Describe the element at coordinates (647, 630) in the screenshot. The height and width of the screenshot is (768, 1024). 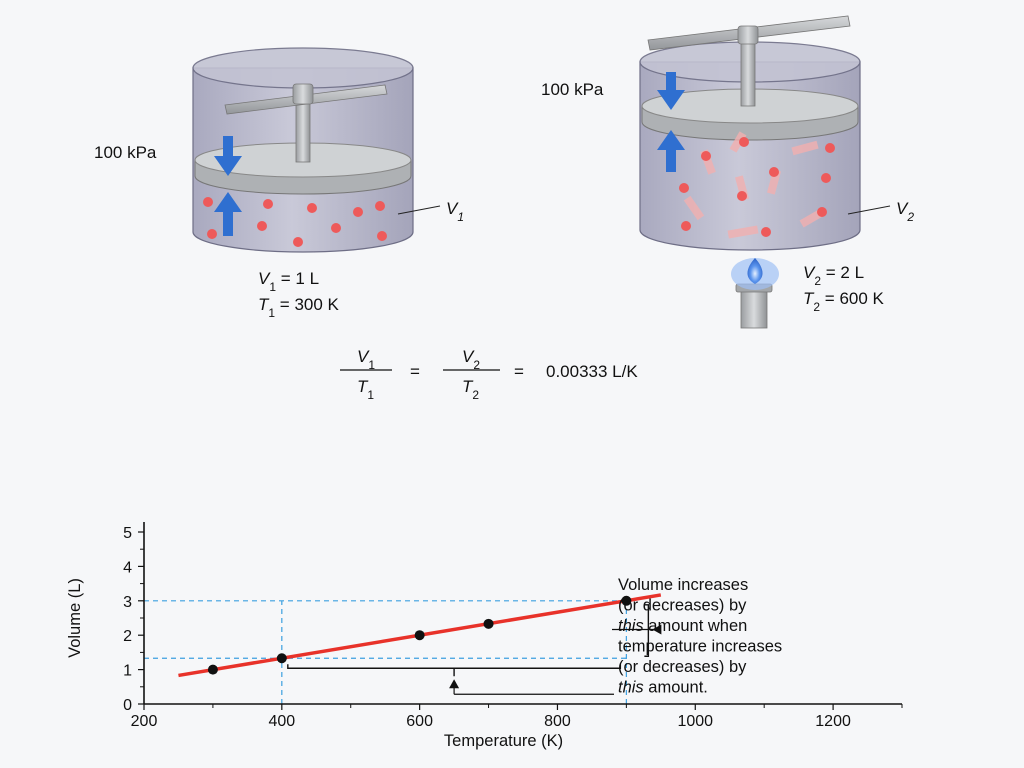
I see `volume-bracket` at that location.